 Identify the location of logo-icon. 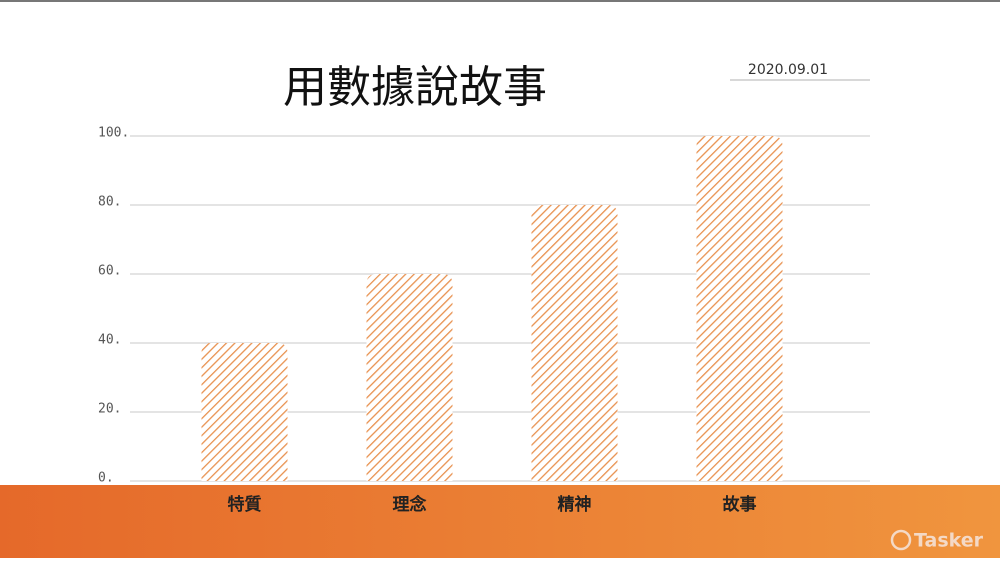
(901, 540).